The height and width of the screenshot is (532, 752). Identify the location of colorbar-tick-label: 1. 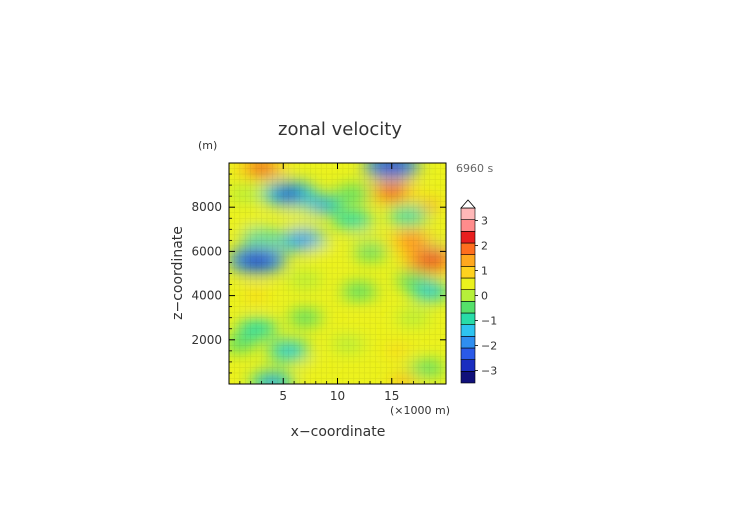
(484, 271).